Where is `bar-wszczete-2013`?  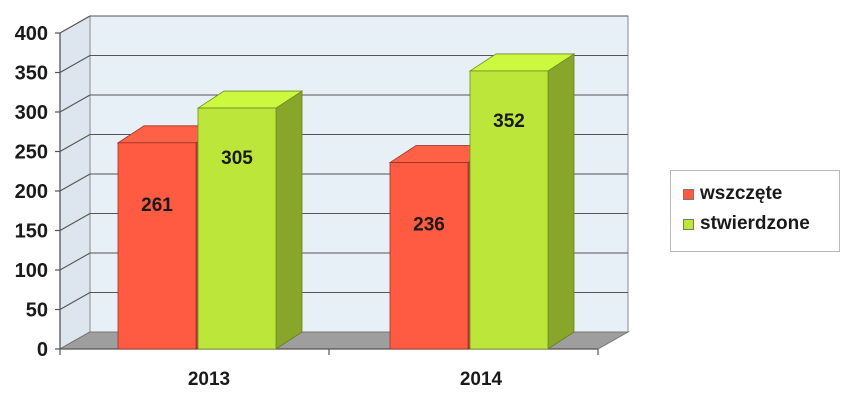 bar-wszczete-2013 is located at coordinates (157, 246).